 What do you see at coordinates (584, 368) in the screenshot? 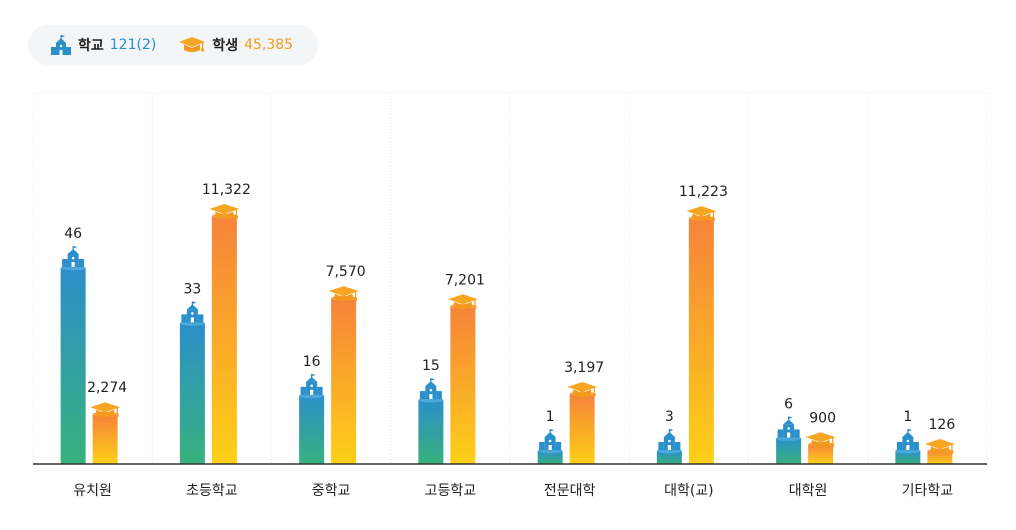
I see `bar-student-value: 3,197` at bounding box center [584, 368].